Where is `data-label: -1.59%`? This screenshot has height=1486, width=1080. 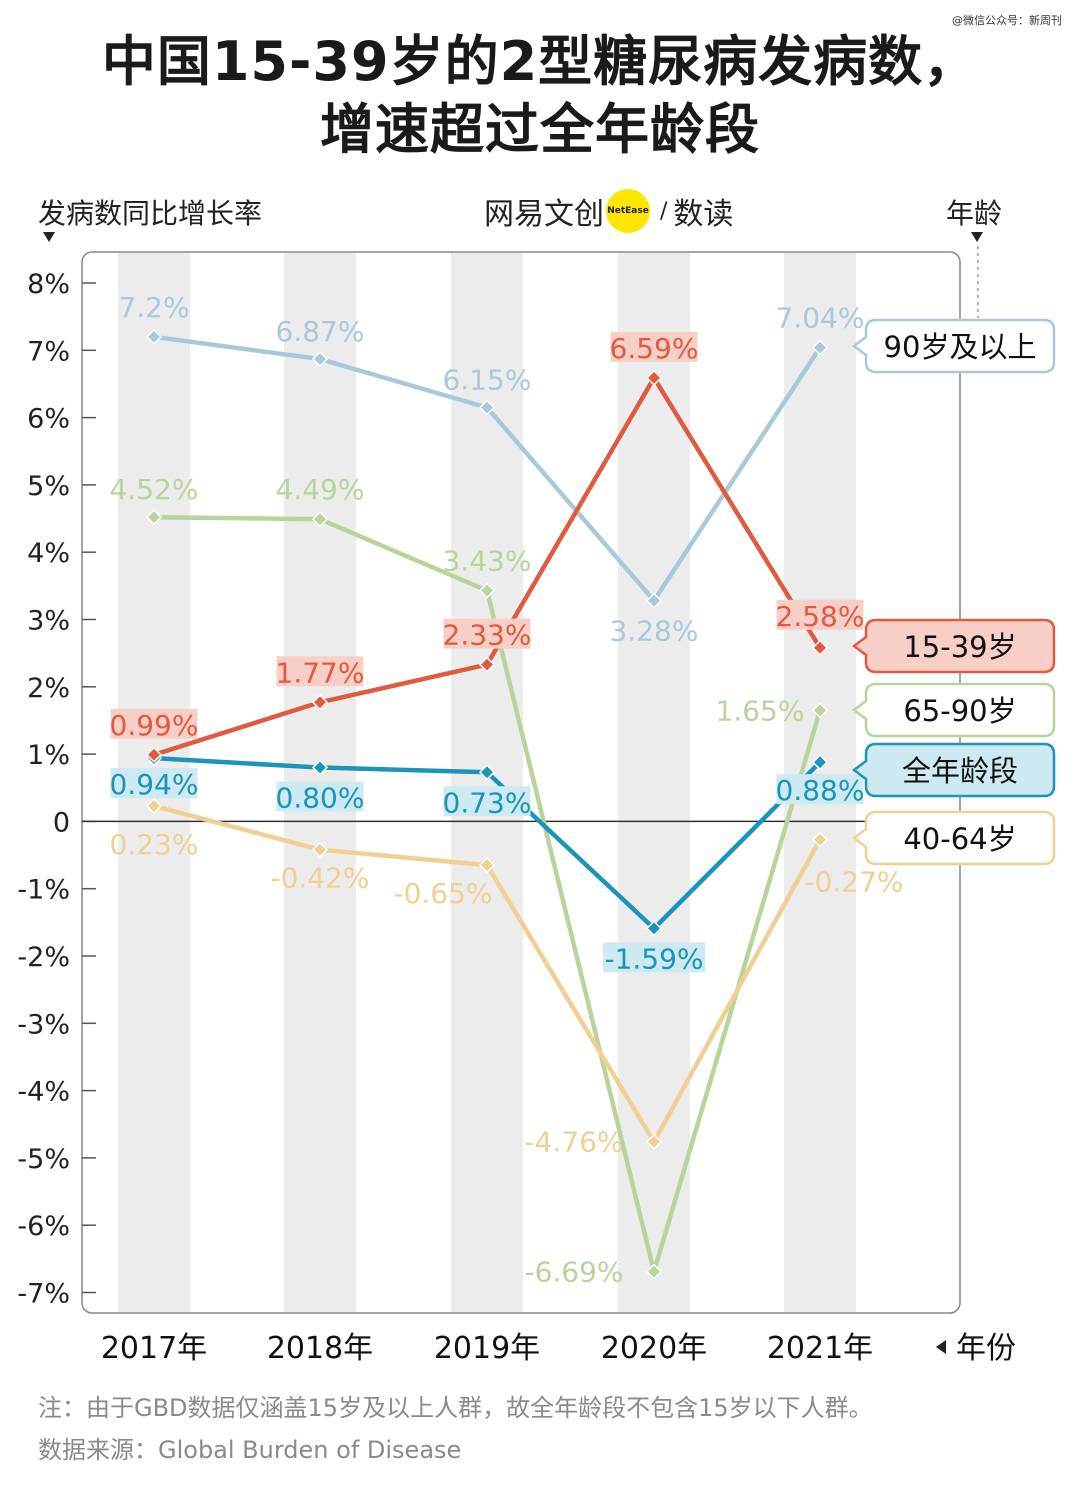
data-label: -1.59% is located at coordinates (653, 958).